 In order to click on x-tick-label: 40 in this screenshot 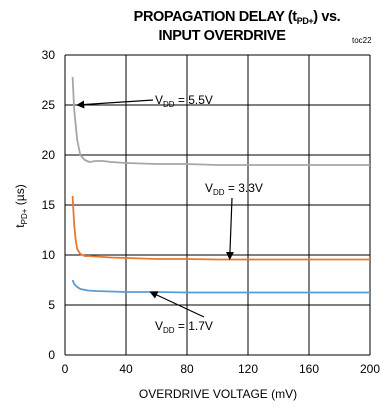, I will do `click(126, 369)`.